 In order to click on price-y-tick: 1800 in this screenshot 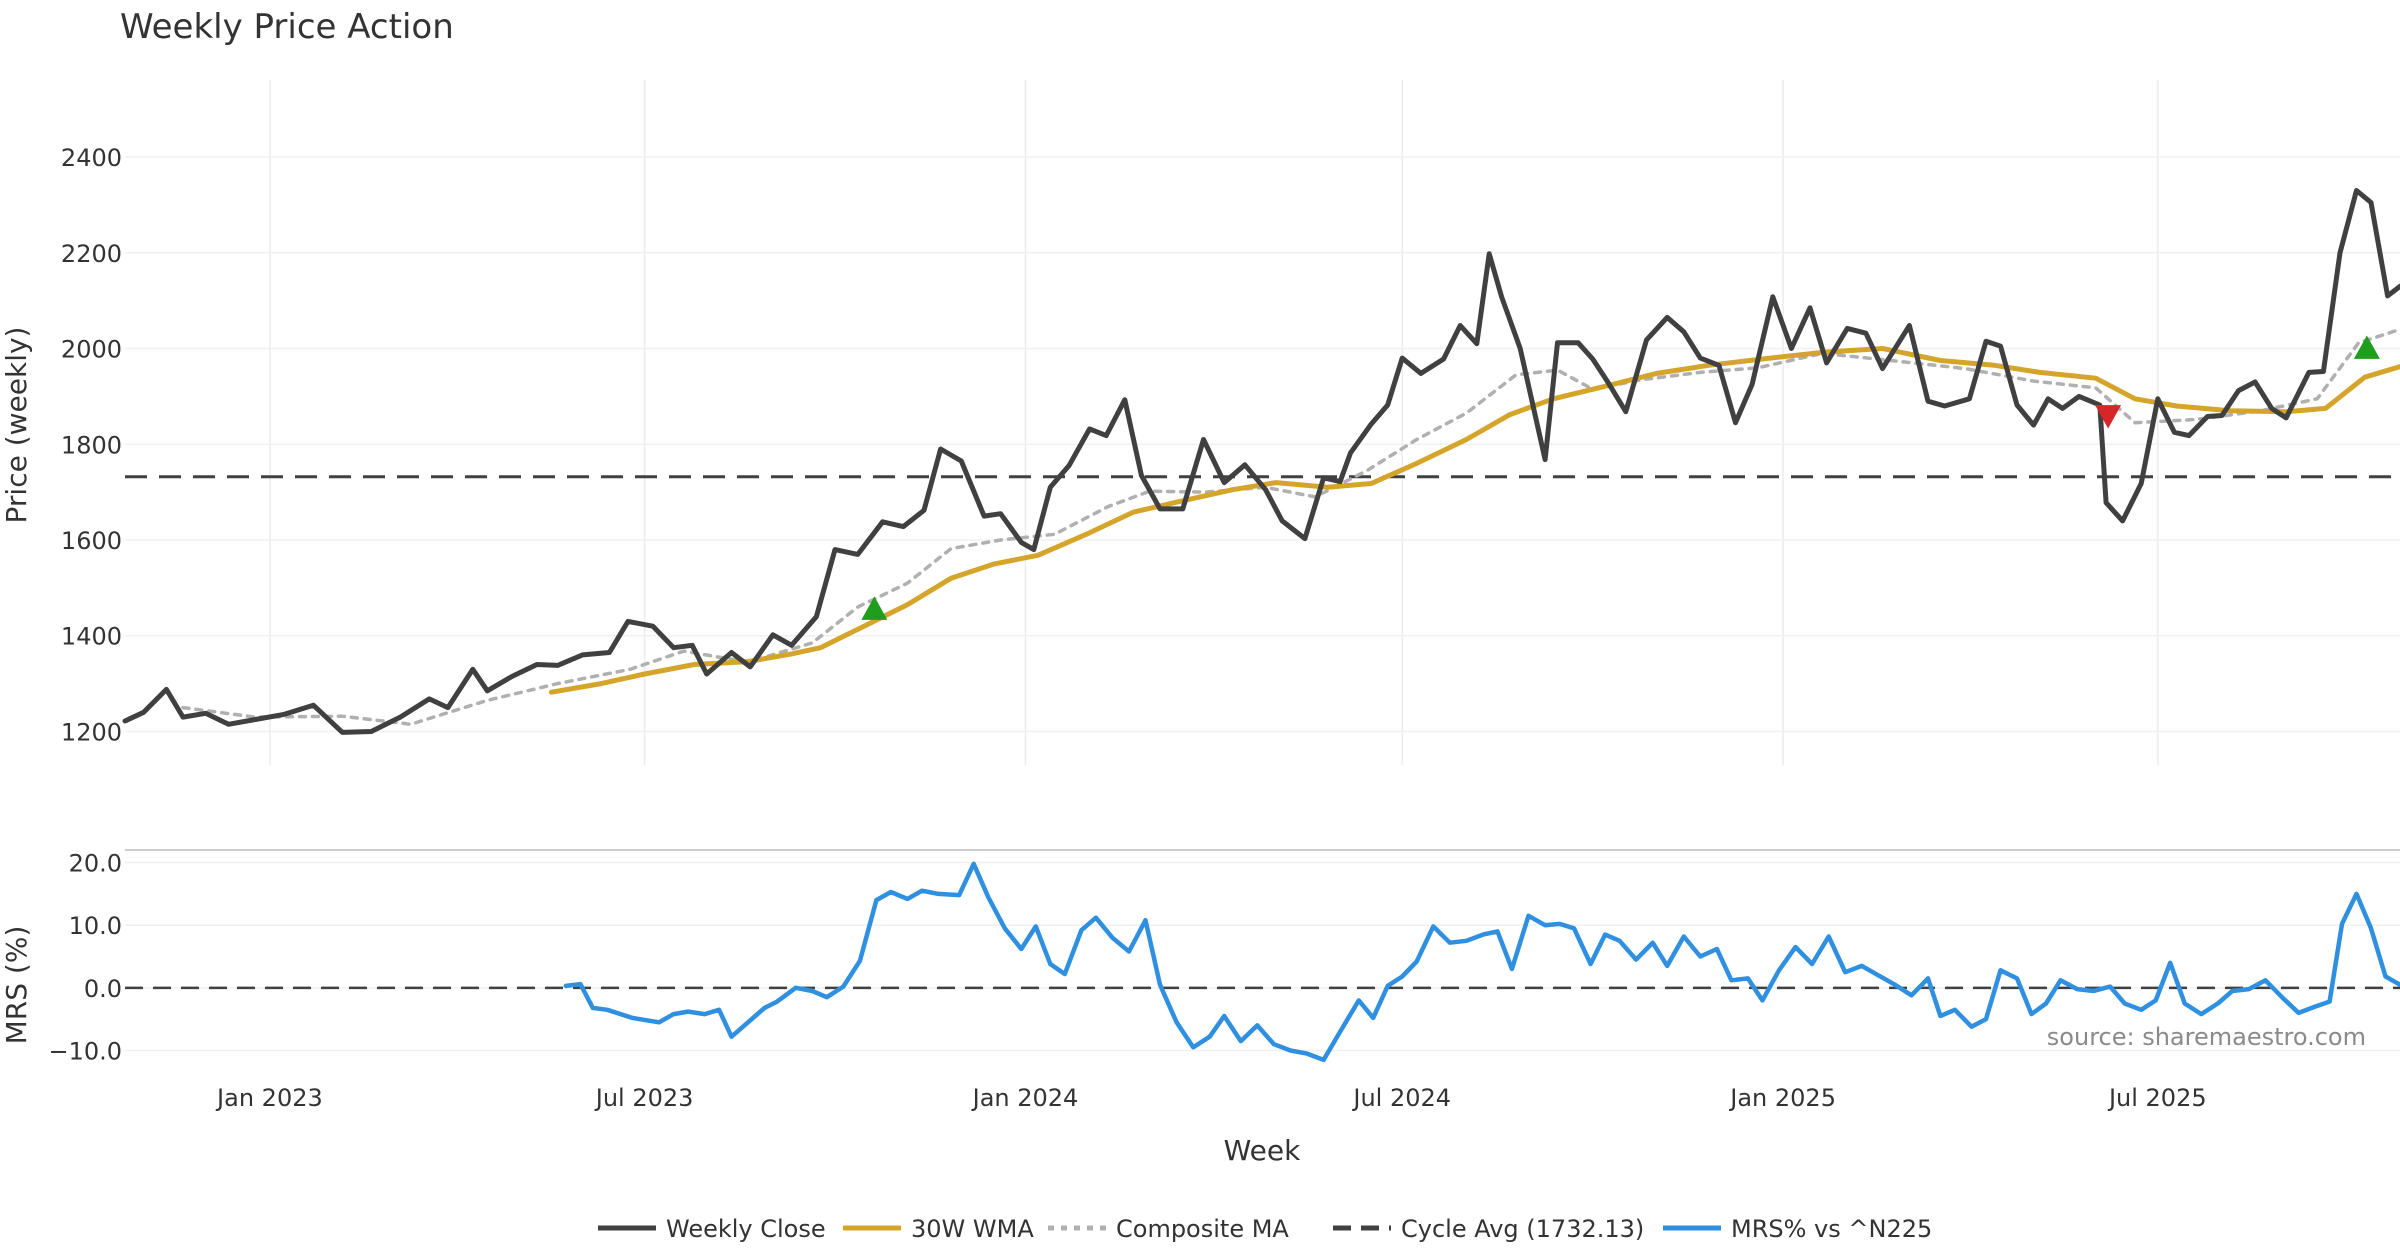, I will do `click(91, 445)`.